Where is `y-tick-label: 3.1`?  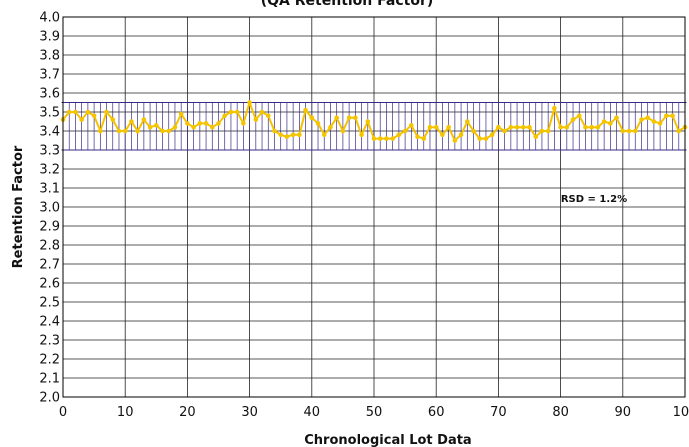
y-tick-label: 3.1 is located at coordinates (49, 189).